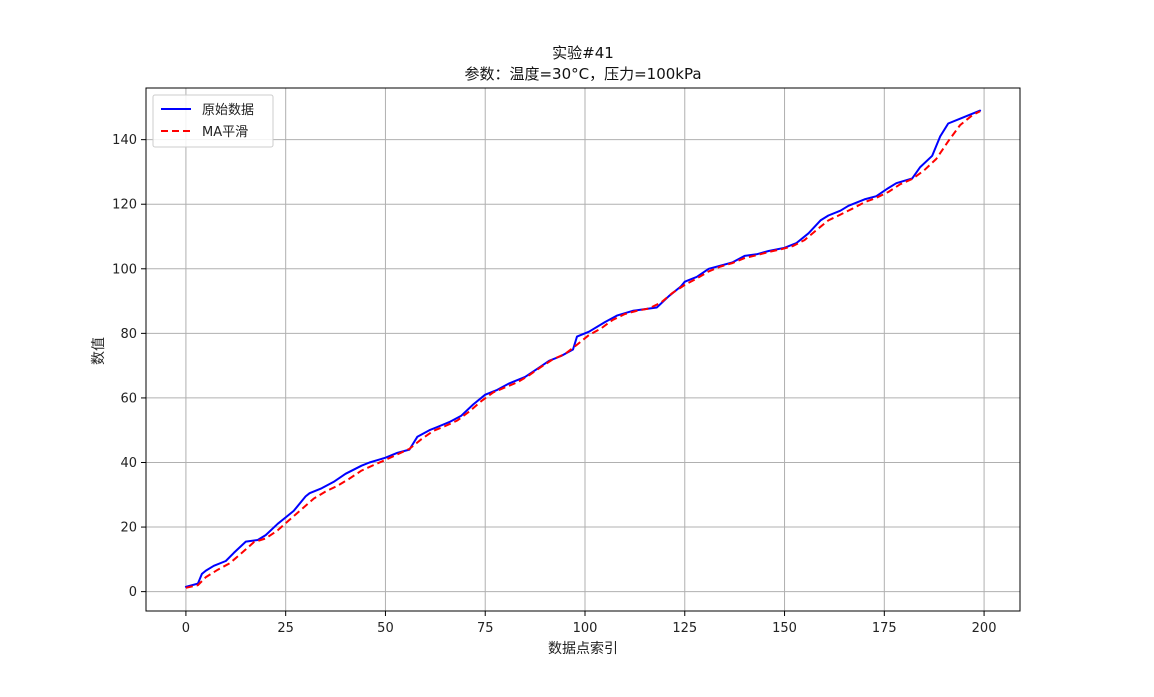 Image resolution: width=1154 pixels, height=697 pixels. I want to click on x-tick-label: 150, so click(784, 628).